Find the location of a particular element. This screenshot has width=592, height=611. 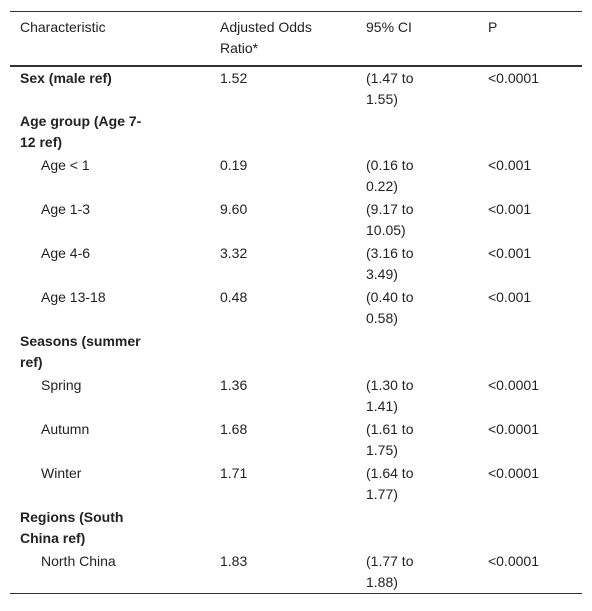

cell: (0.16 to 0.22) is located at coordinates (390, 175).